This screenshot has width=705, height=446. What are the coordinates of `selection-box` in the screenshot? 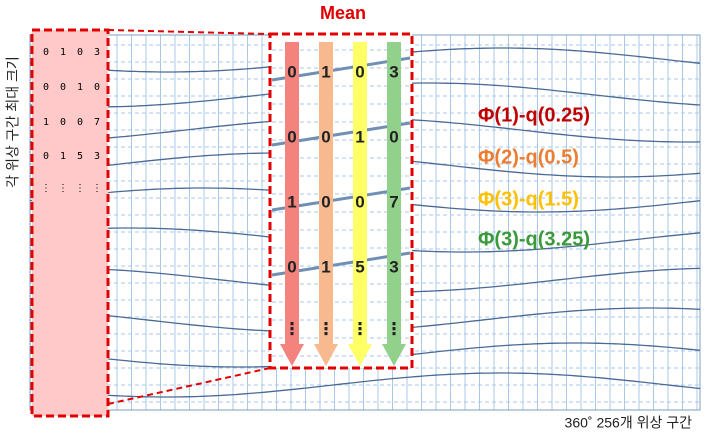 It's located at (70, 223).